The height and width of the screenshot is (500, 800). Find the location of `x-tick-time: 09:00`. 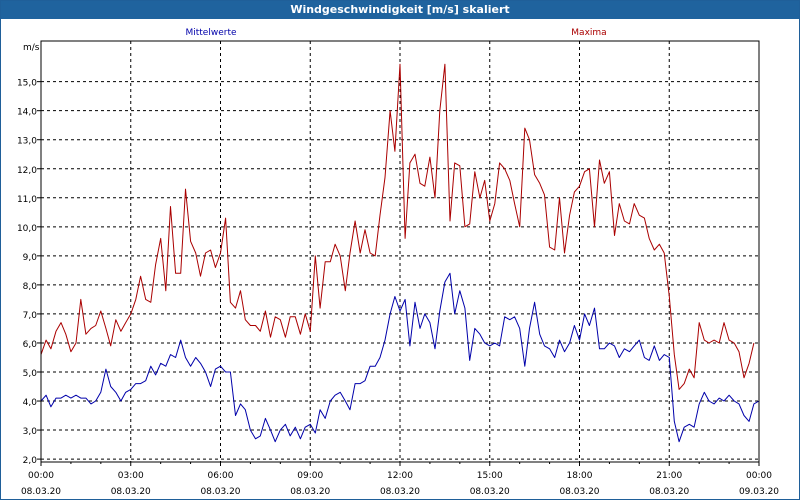

x-tick-time: 09:00 is located at coordinates (310, 476).